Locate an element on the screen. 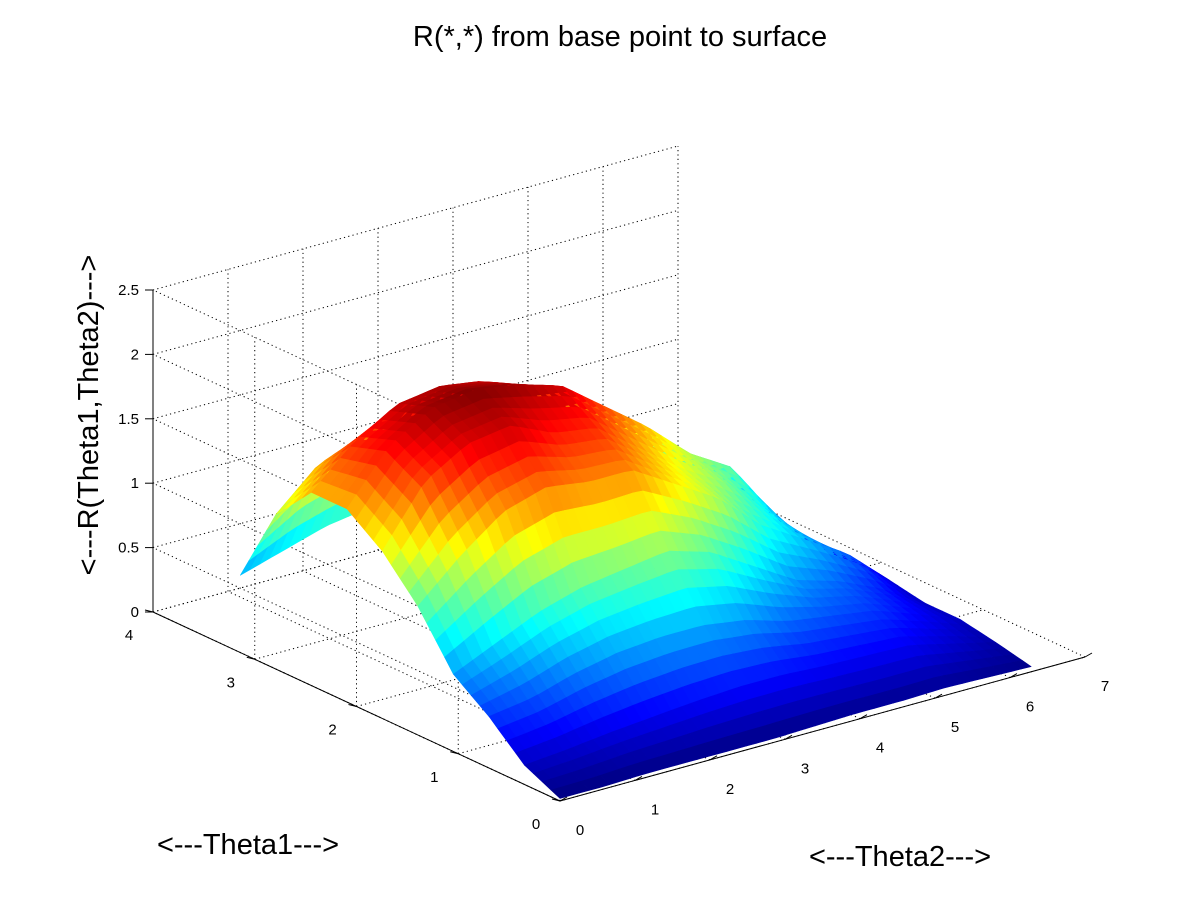 Image resolution: width=1200 pixels, height=900 pixels. x-tick-label: 3 is located at coordinates (805, 768).